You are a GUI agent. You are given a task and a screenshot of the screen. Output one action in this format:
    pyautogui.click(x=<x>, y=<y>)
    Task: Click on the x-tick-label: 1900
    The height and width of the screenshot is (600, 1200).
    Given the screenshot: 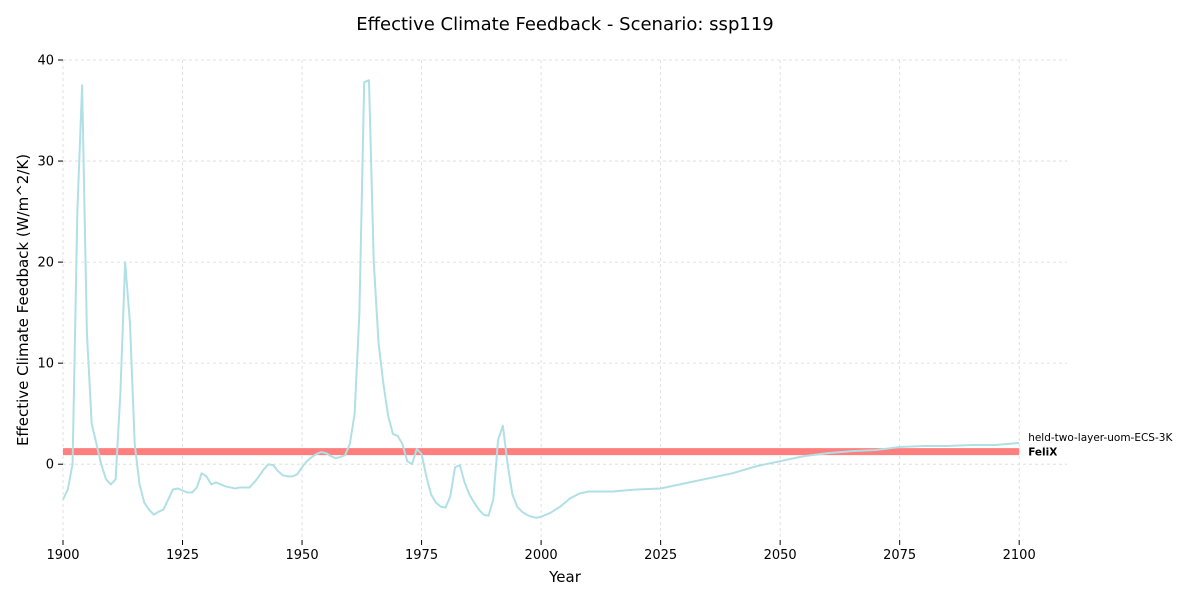 What is the action you would take?
    pyautogui.click(x=62, y=555)
    